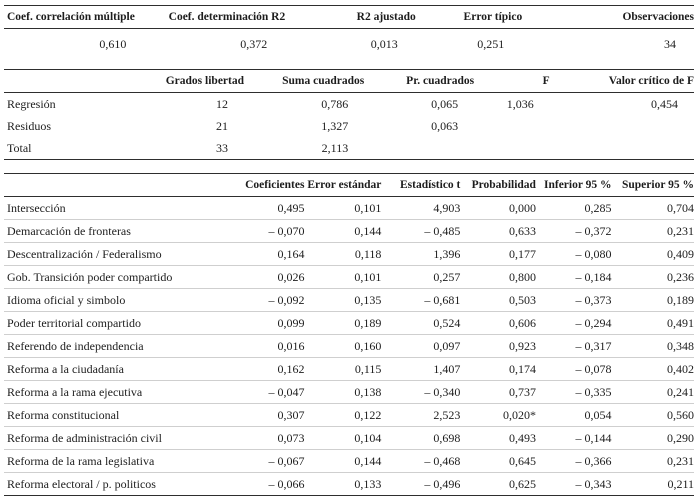  I want to click on value-cell: – 0,468, so click(442, 460).